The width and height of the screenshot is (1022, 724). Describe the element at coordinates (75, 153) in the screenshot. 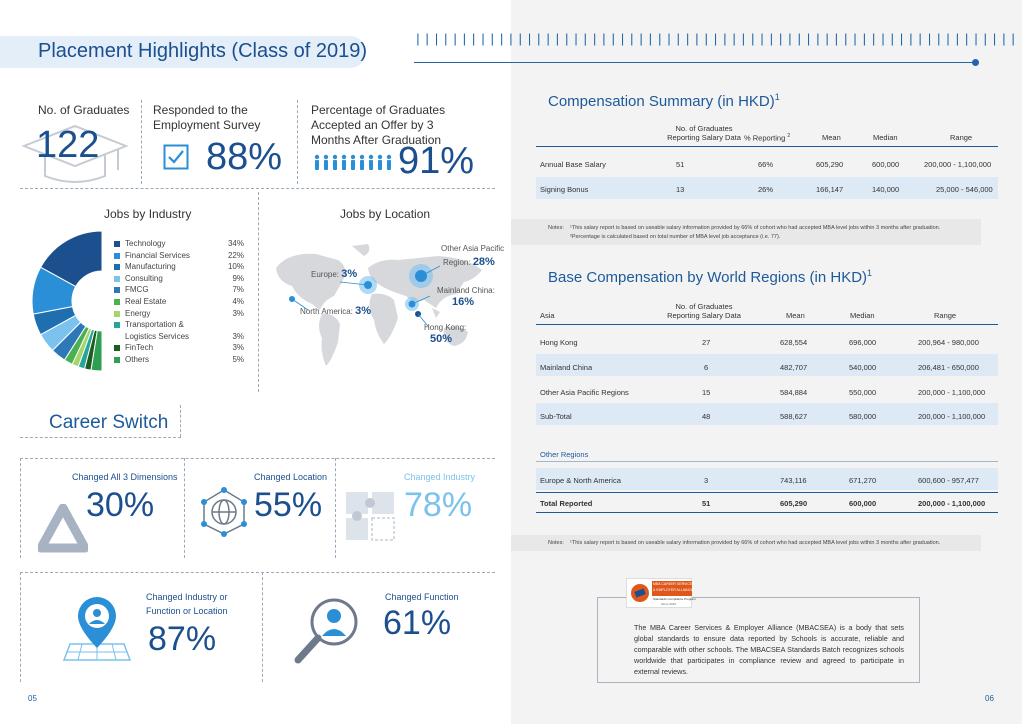

I see `graduation-cap-icon` at that location.